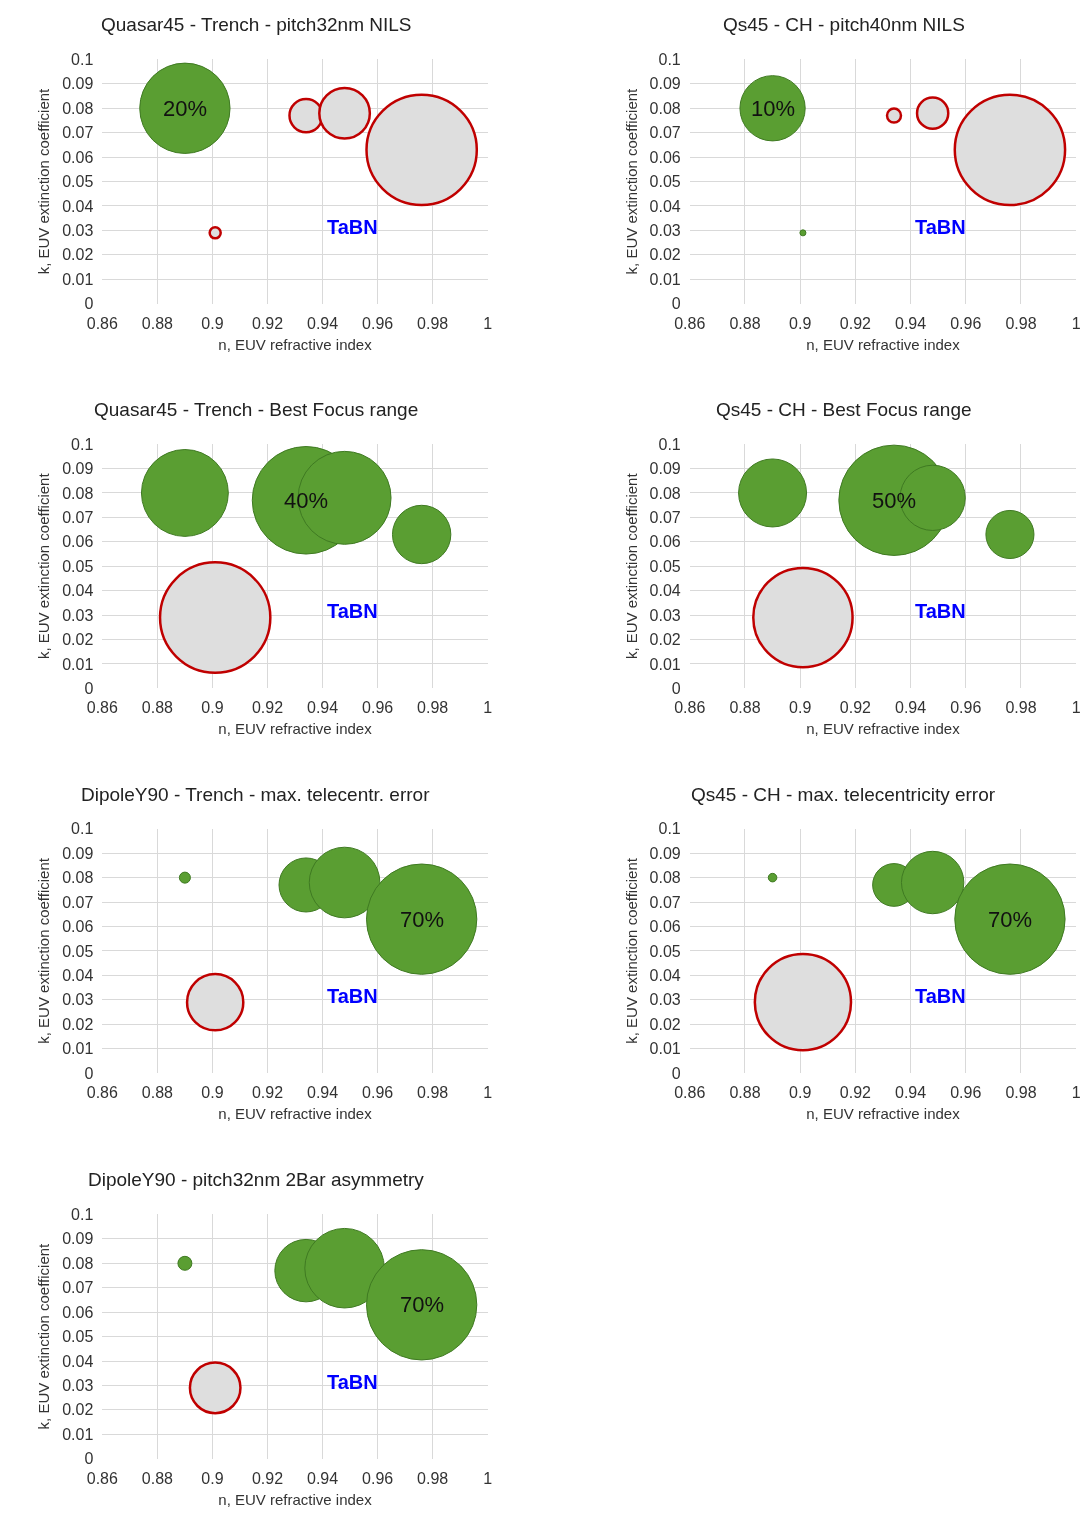  I want to click on chart-title: Qs45 - CH - pitch40nm NILS, so click(844, 24).